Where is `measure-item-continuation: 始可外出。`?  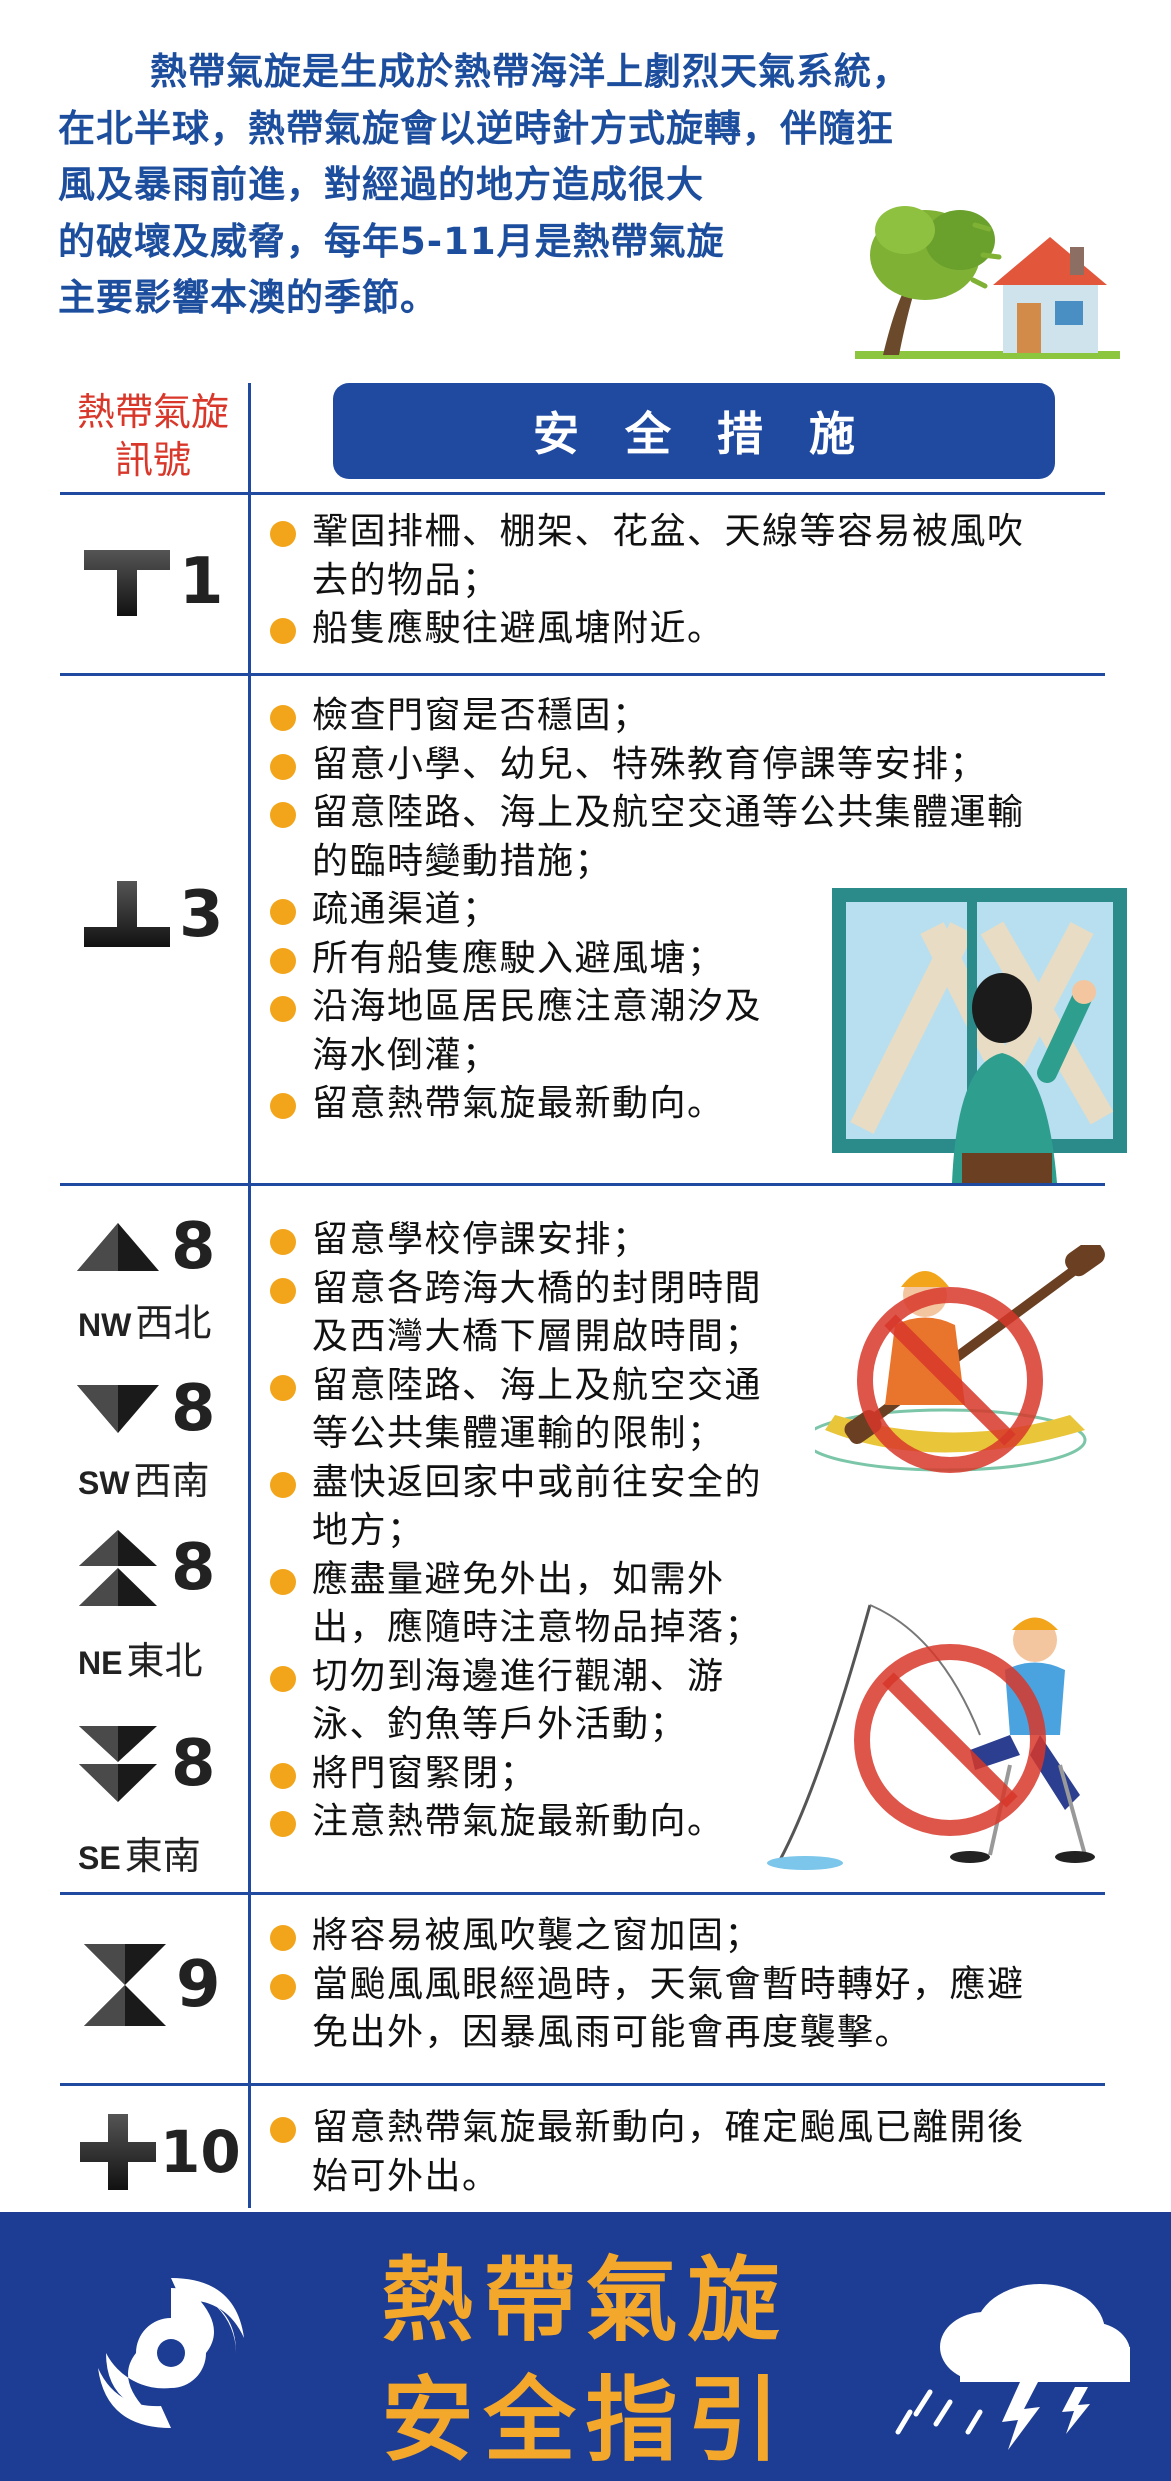
measure-item-continuation: 始可外出。 is located at coordinates (406, 2176).